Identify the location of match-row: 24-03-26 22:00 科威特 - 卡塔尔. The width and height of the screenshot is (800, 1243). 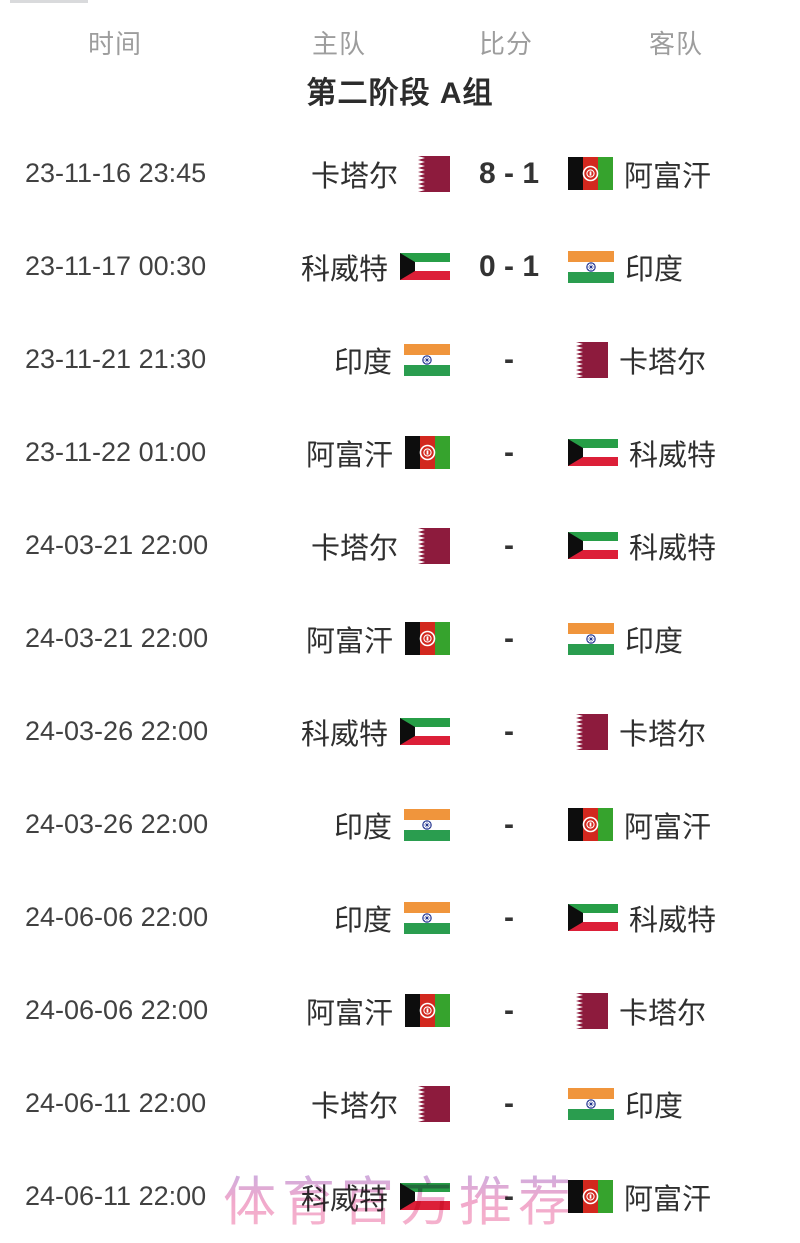
(400, 731).